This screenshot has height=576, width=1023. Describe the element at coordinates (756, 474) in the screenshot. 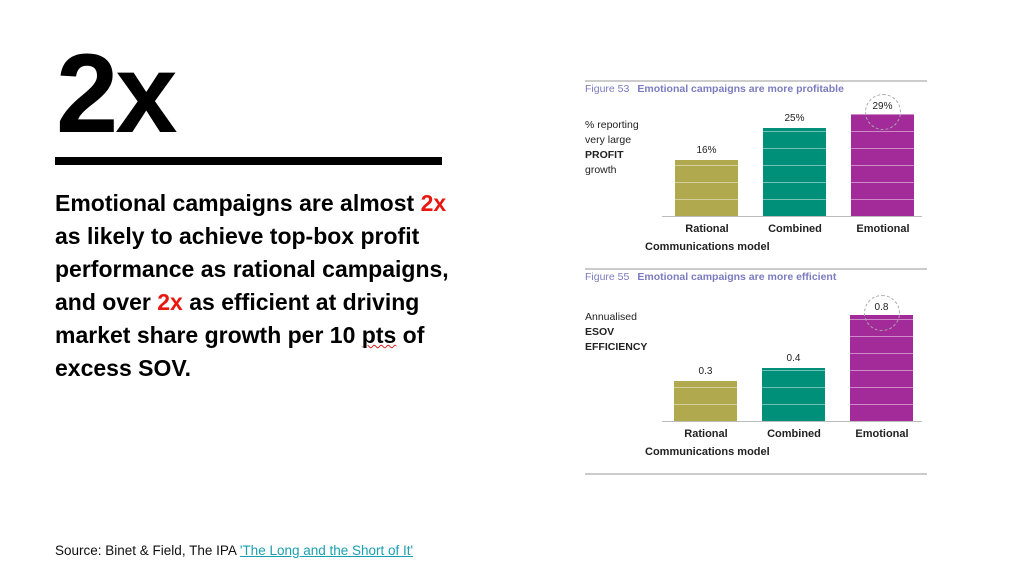

I see `chart-bottom-rule` at that location.